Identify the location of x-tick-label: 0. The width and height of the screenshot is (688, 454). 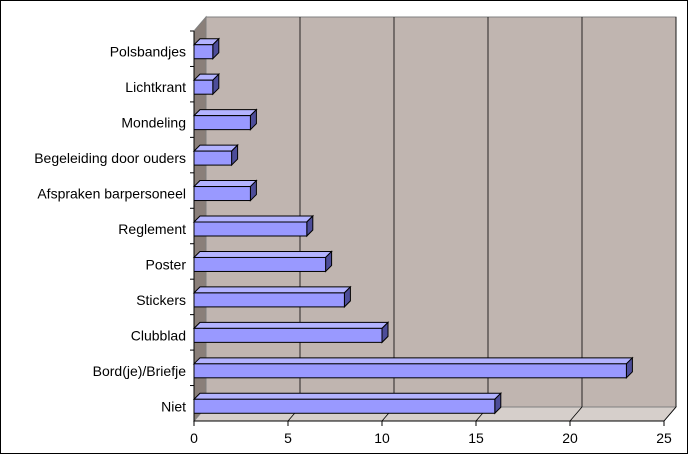
(194, 438).